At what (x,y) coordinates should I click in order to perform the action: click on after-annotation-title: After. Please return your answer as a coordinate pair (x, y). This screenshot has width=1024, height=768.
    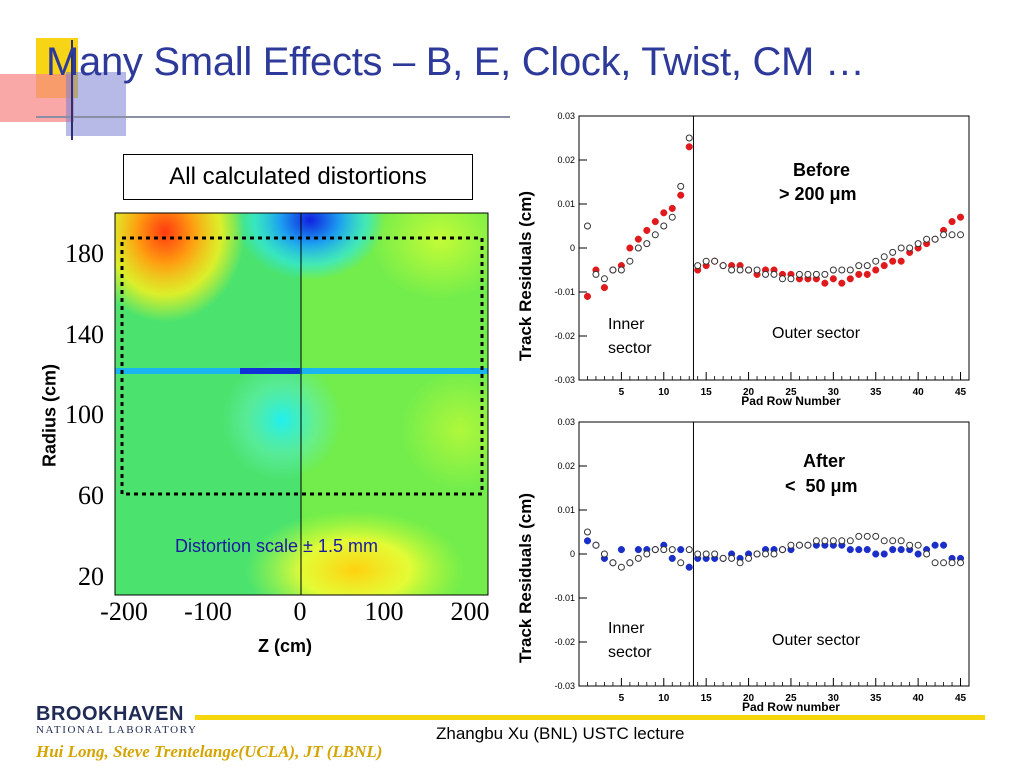
    Looking at the image, I should click on (824, 461).